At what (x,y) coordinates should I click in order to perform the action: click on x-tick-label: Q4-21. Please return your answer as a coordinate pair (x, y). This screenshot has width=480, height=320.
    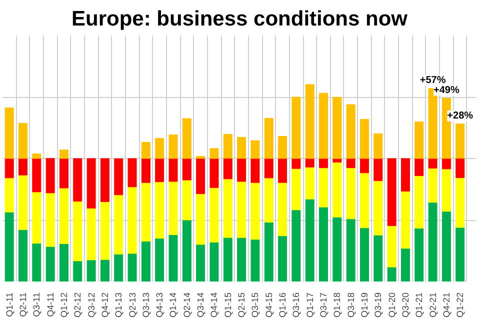
    Looking at the image, I should click on (446, 305).